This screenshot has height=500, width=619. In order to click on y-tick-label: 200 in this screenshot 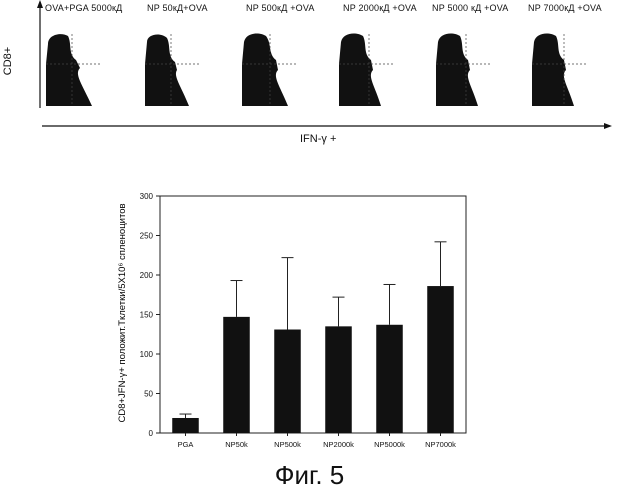, I will do `click(147, 275)`.